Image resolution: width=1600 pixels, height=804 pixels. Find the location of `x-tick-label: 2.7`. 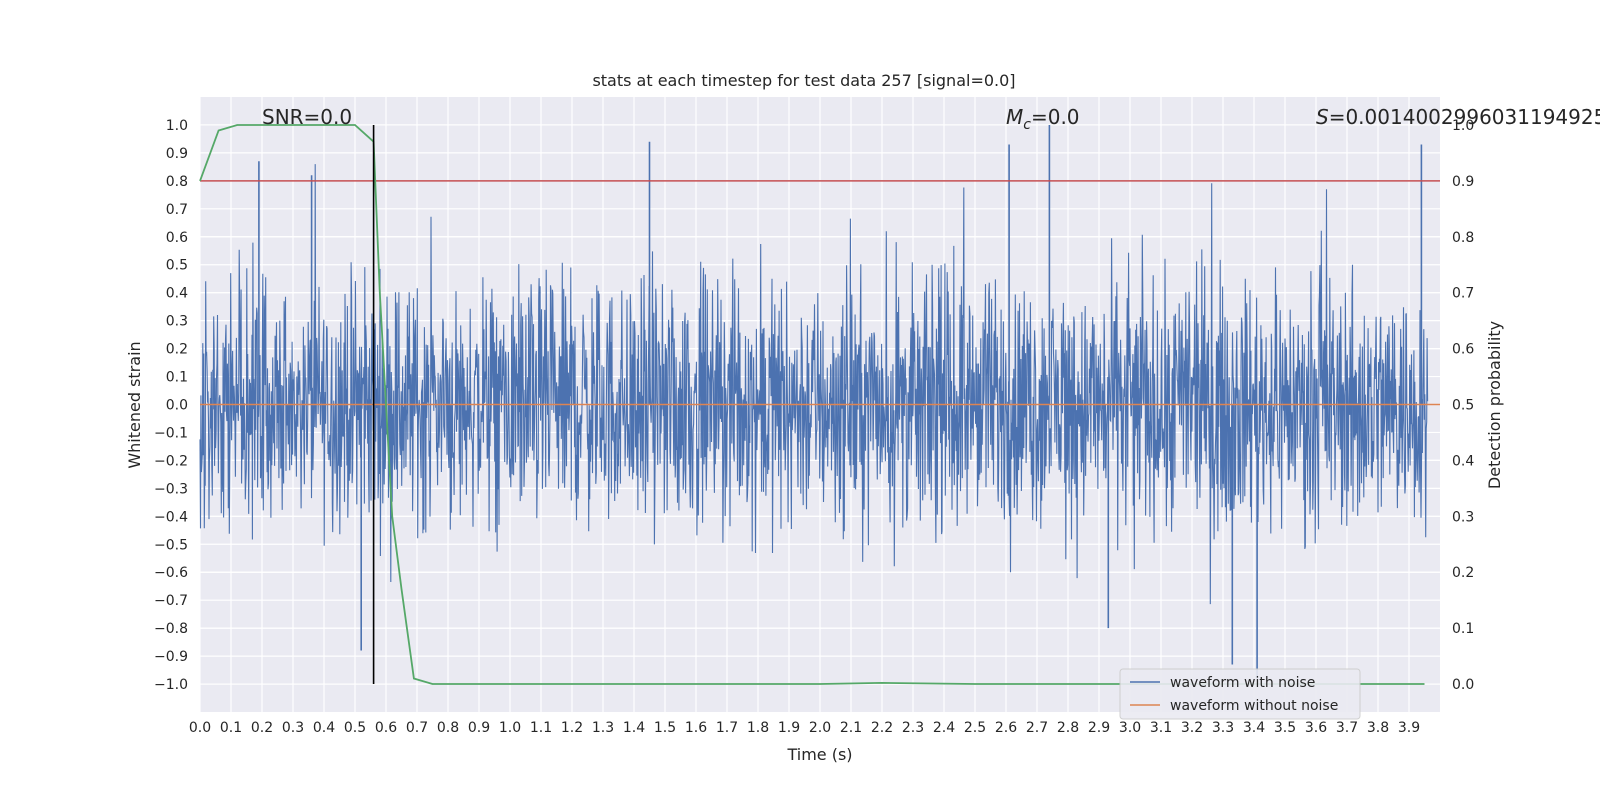

x-tick-label: 2.7 is located at coordinates (1037, 728).